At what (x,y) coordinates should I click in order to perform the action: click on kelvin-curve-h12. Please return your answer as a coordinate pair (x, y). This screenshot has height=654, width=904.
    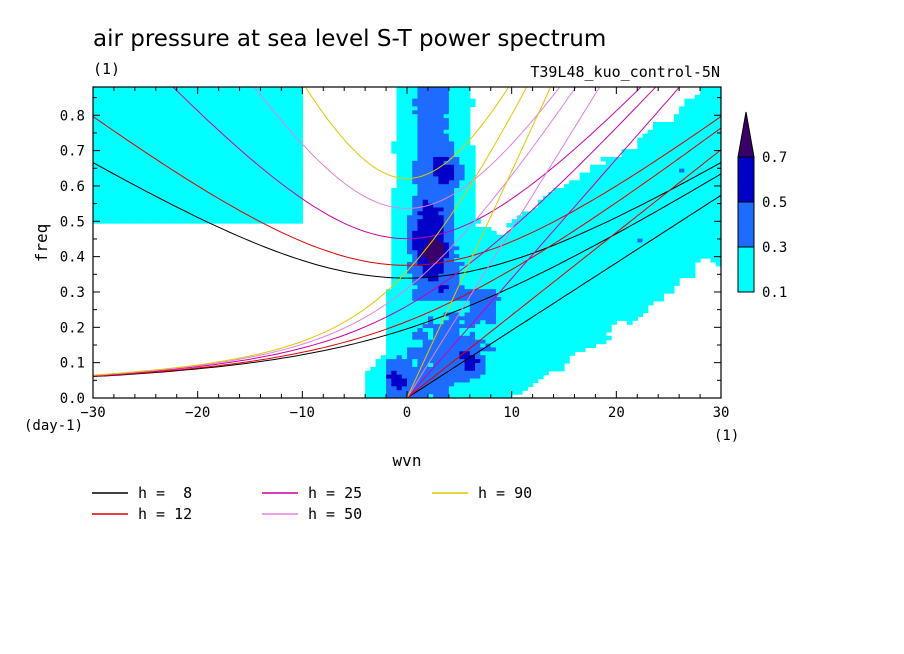
    Looking at the image, I should click on (563, 273).